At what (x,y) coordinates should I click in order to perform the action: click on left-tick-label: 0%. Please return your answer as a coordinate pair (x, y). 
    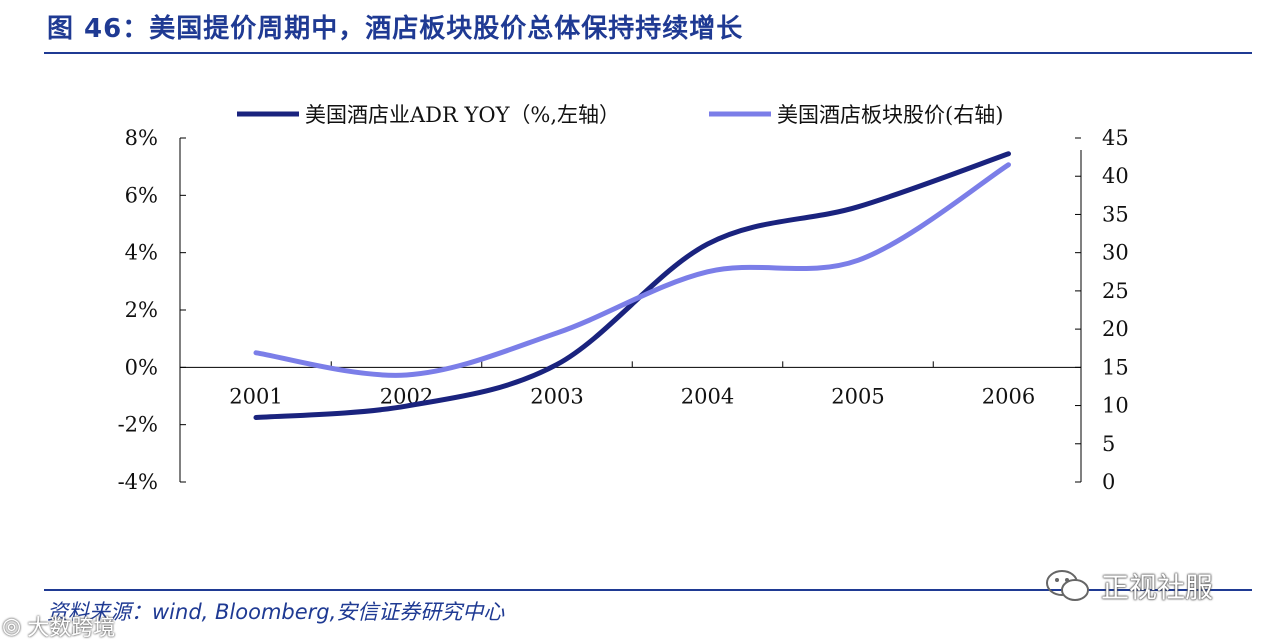
    Looking at the image, I should click on (141, 367).